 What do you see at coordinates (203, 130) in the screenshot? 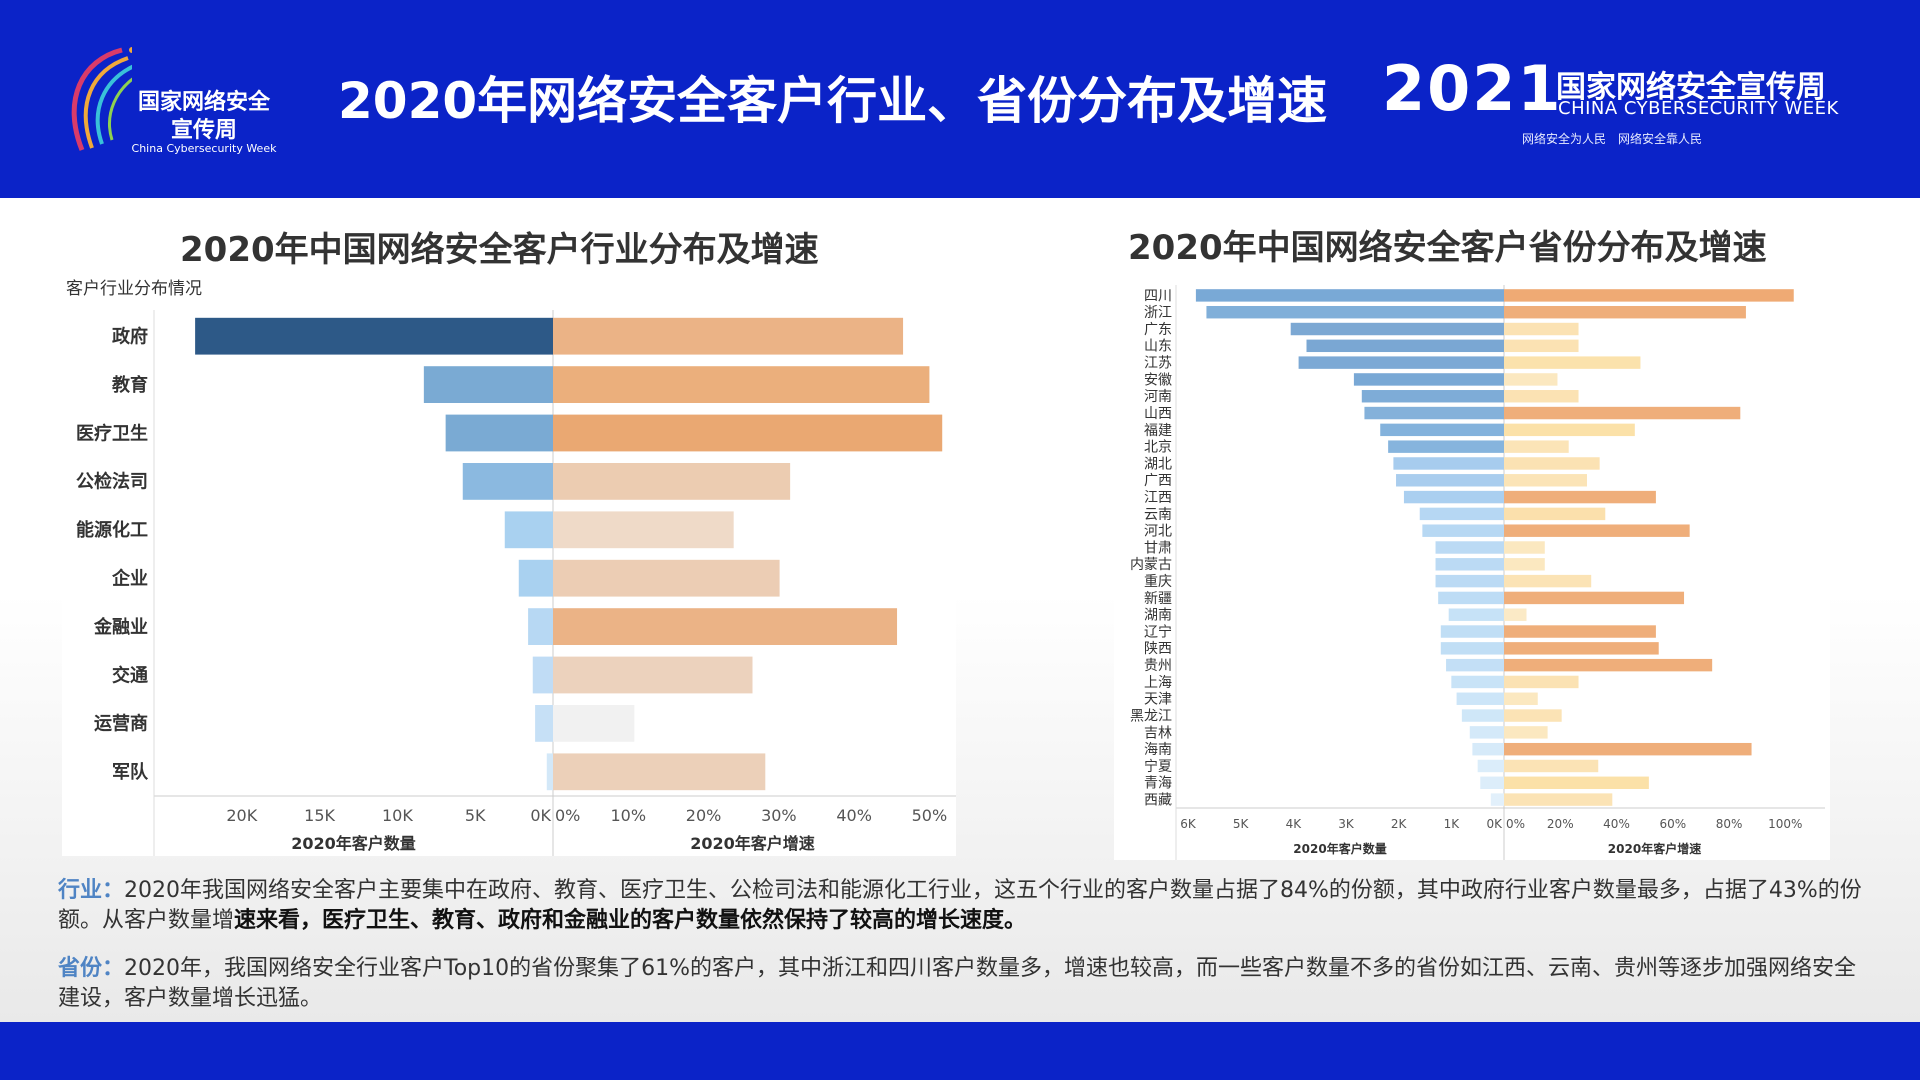
I see `logo-left-line2: 宣传周` at bounding box center [203, 130].